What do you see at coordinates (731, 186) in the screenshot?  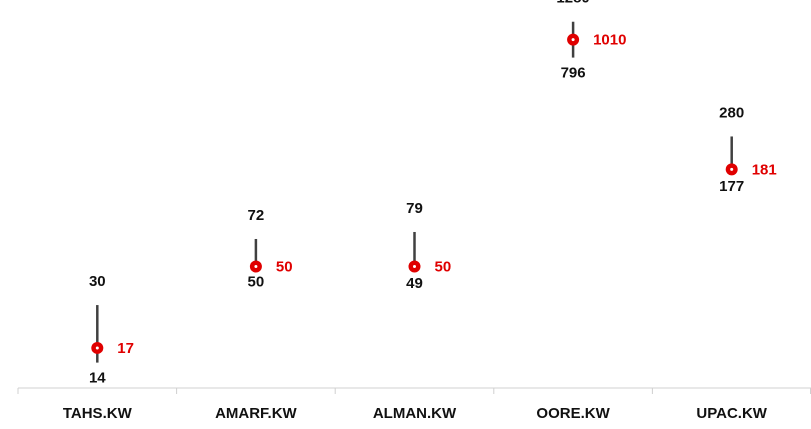 I see `low-label: 177` at bounding box center [731, 186].